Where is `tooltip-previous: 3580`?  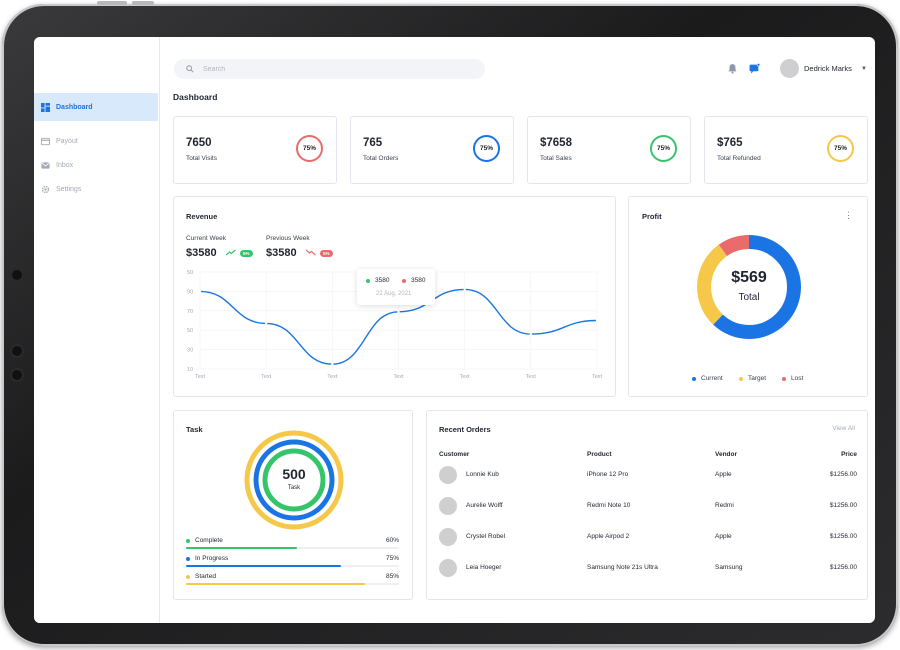
tooltip-previous: 3580 is located at coordinates (413, 280).